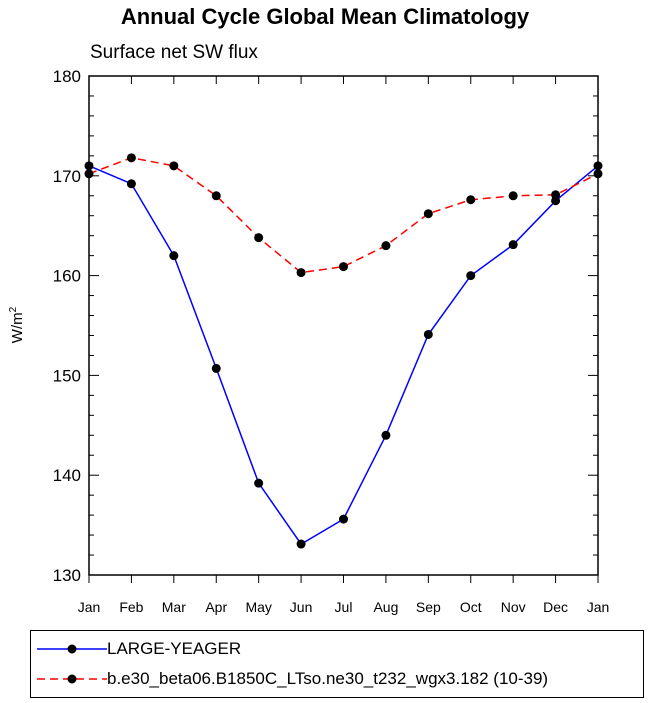  Describe the element at coordinates (337, 650) in the screenshot. I see `legend-item-large-yeager: LARGE-YEAGER` at that location.